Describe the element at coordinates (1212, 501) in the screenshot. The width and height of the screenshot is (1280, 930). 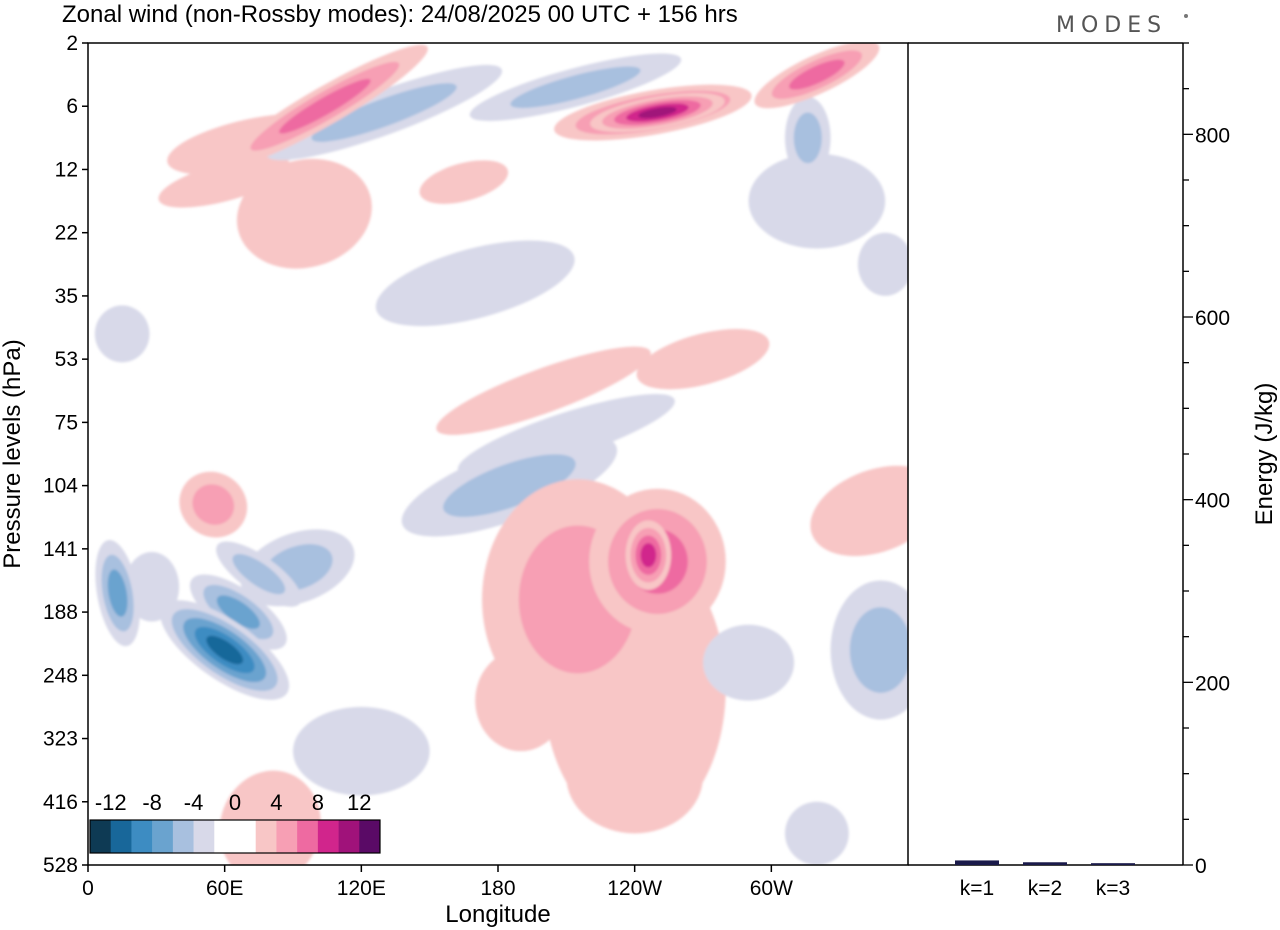
I see `energy-tick-label: 400` at that location.